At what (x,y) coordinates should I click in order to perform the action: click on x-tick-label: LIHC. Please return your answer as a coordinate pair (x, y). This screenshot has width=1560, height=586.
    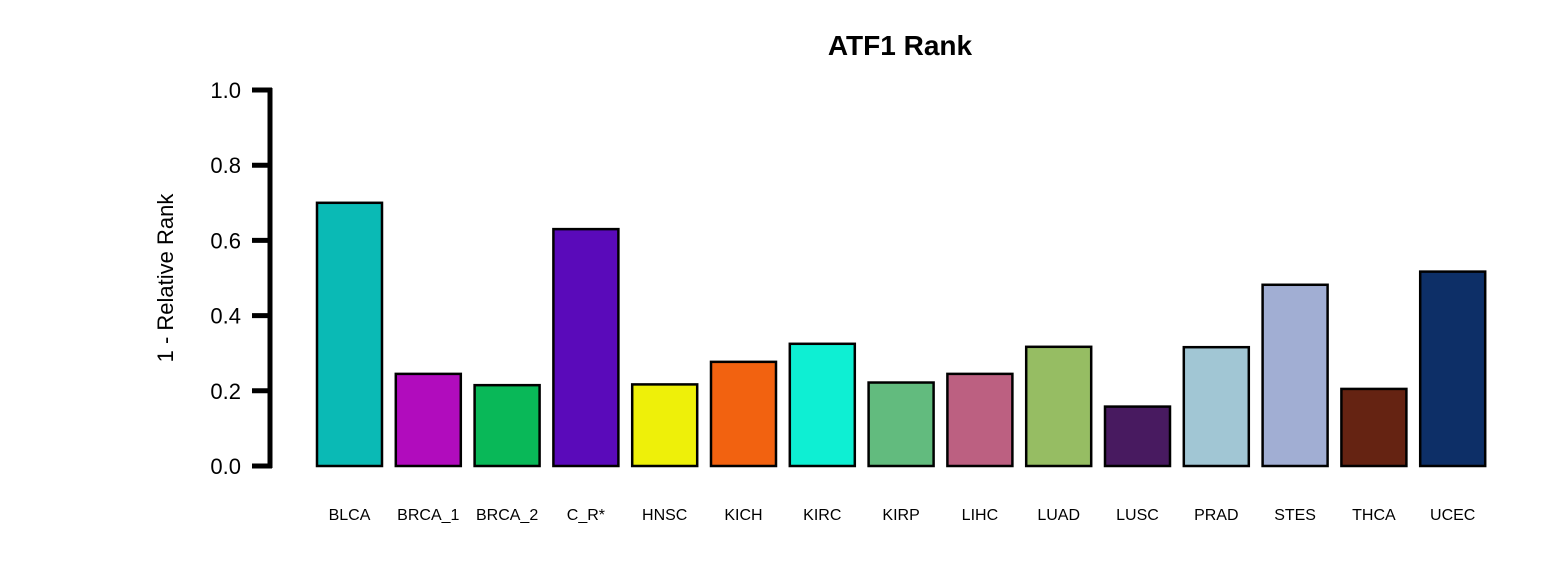
    Looking at the image, I should click on (980, 515).